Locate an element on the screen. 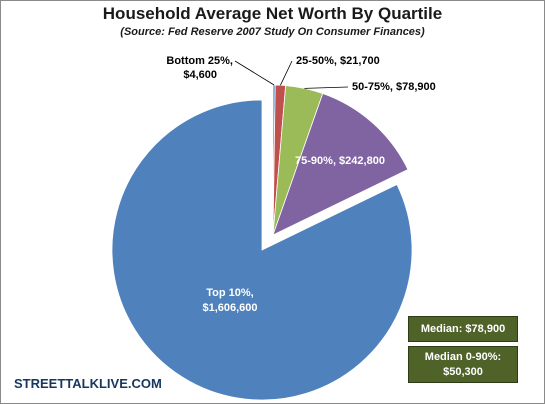 Image resolution: width=545 pixels, height=404 pixels. median-box: Median: $78,900 is located at coordinates (463, 329).